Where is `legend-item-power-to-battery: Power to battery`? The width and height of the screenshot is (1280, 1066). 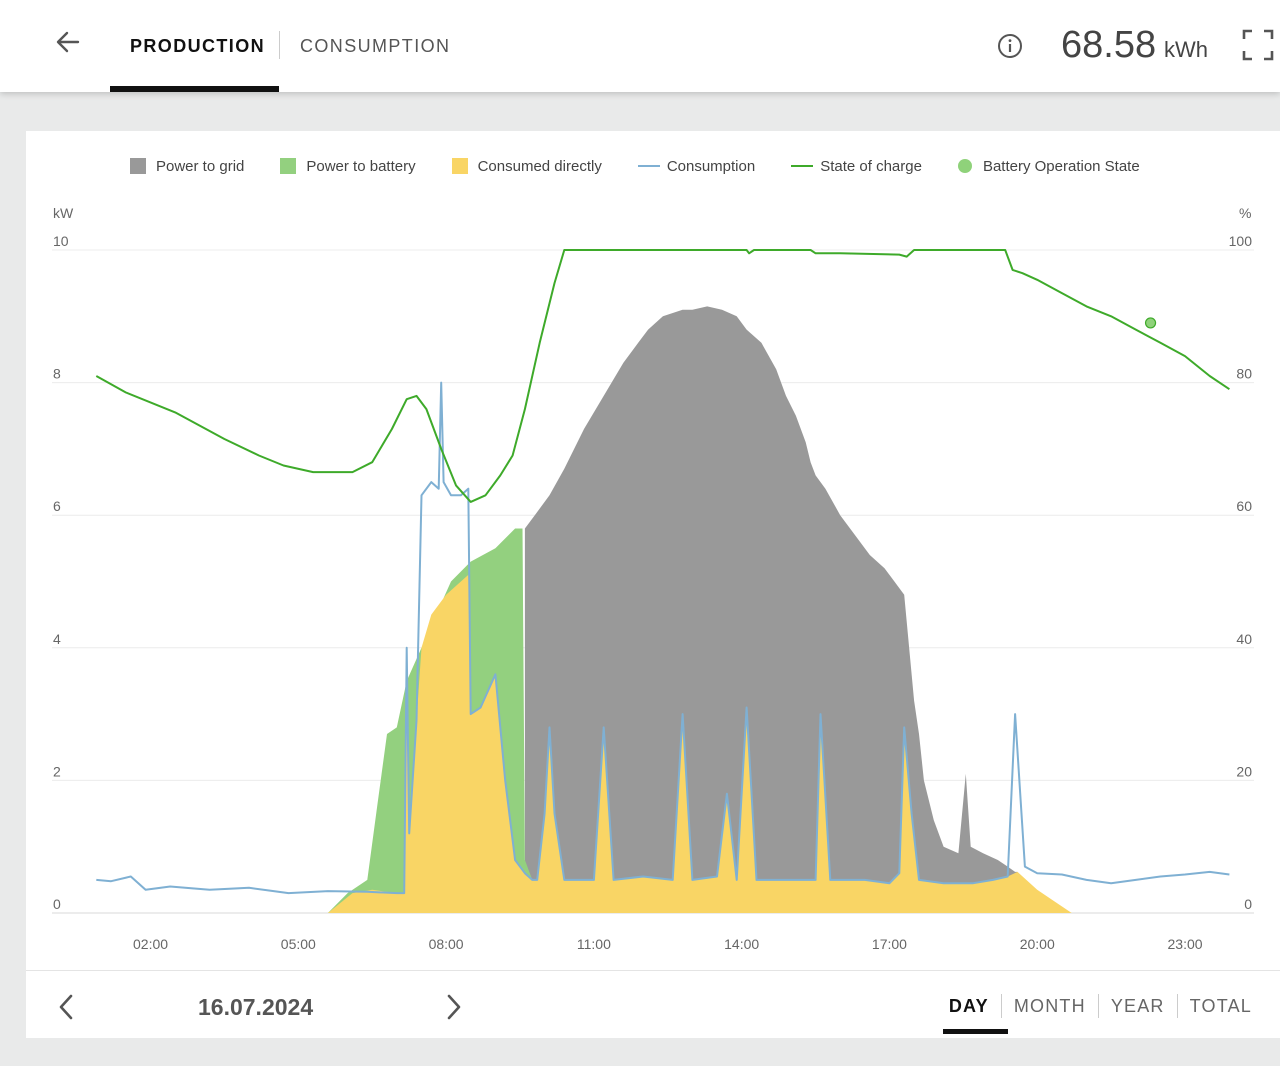
legend-item-power-to-battery: Power to battery is located at coordinates (348, 166).